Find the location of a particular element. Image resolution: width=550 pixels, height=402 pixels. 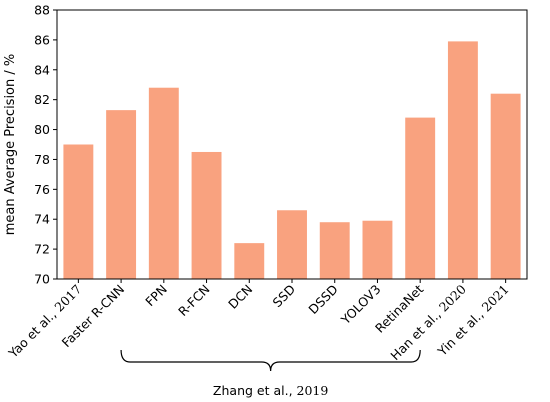

brace-path is located at coordinates (270, 360).